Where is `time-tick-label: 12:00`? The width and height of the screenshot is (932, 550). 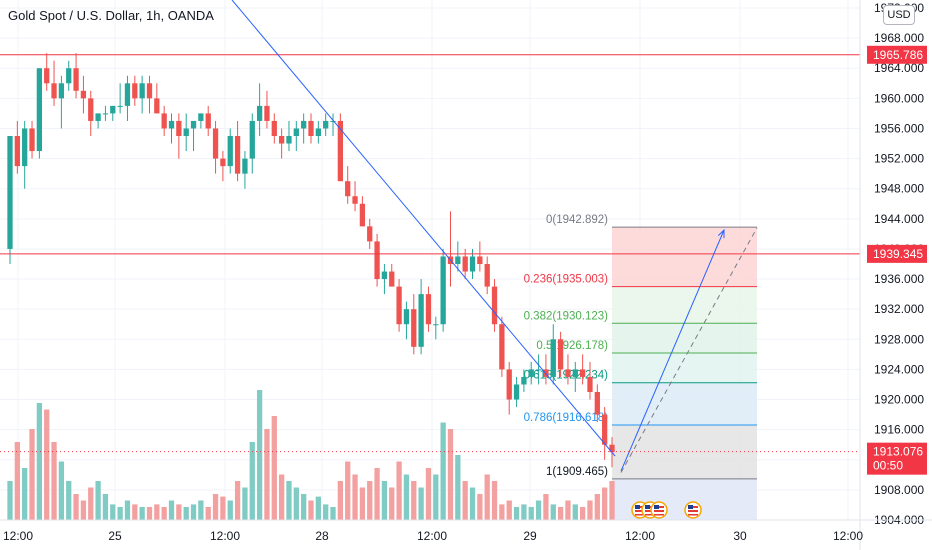 time-tick-label: 12:00 is located at coordinates (848, 536).